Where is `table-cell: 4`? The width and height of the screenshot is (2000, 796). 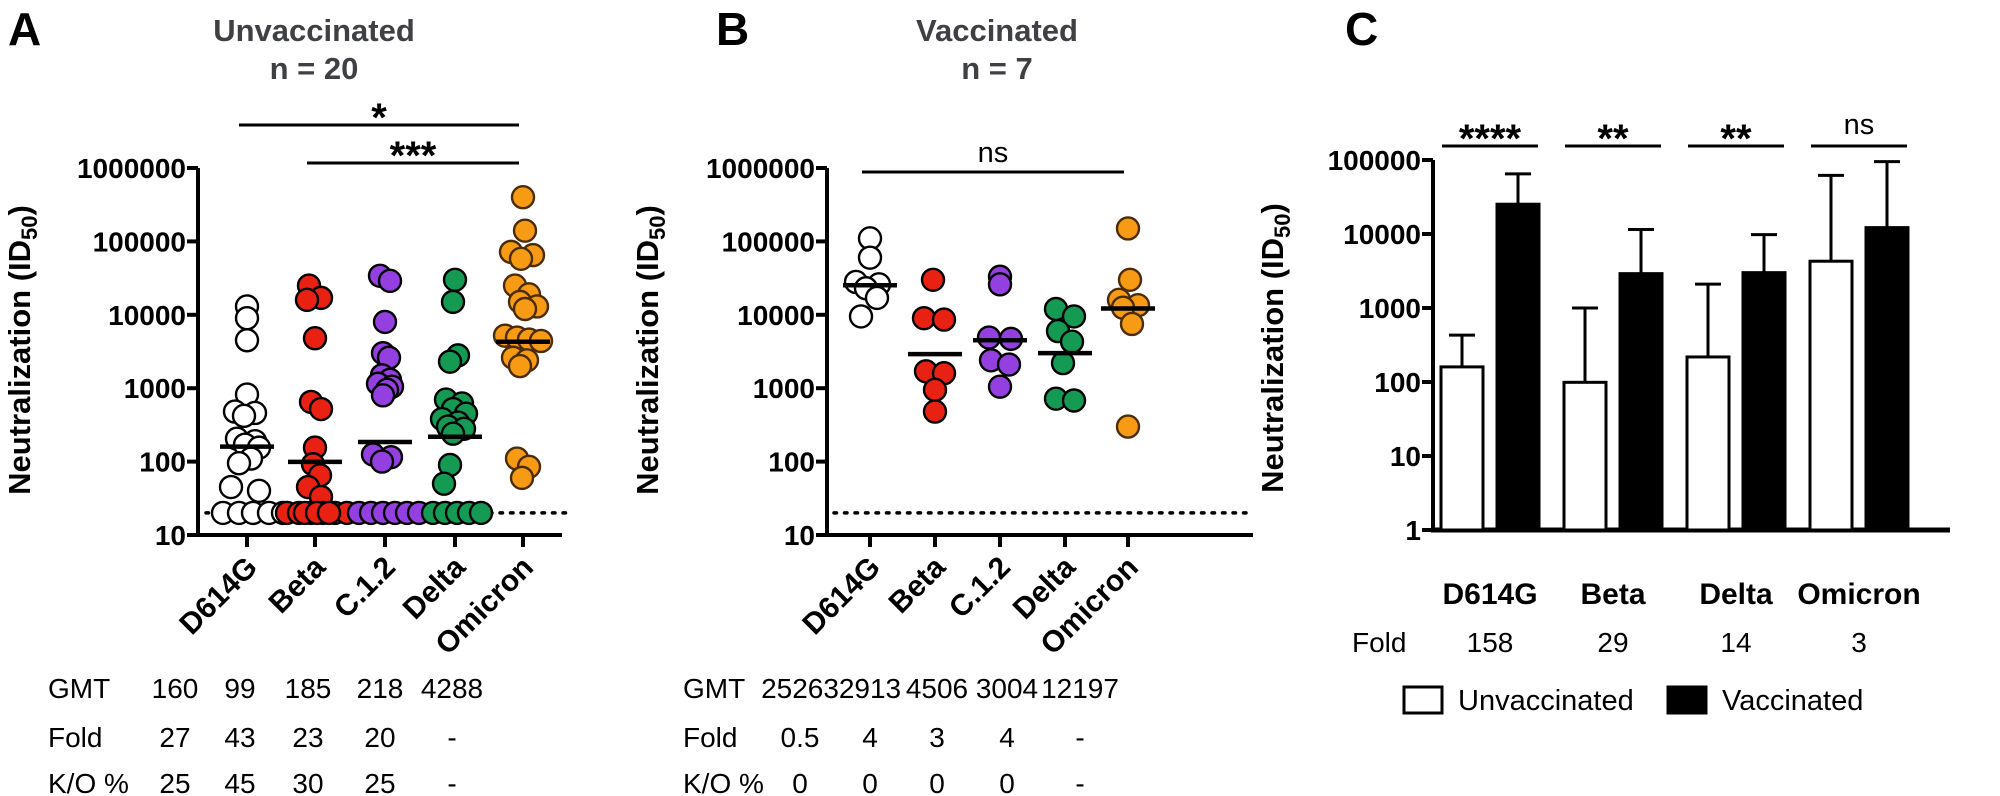
table-cell: 4 is located at coordinates (1007, 737).